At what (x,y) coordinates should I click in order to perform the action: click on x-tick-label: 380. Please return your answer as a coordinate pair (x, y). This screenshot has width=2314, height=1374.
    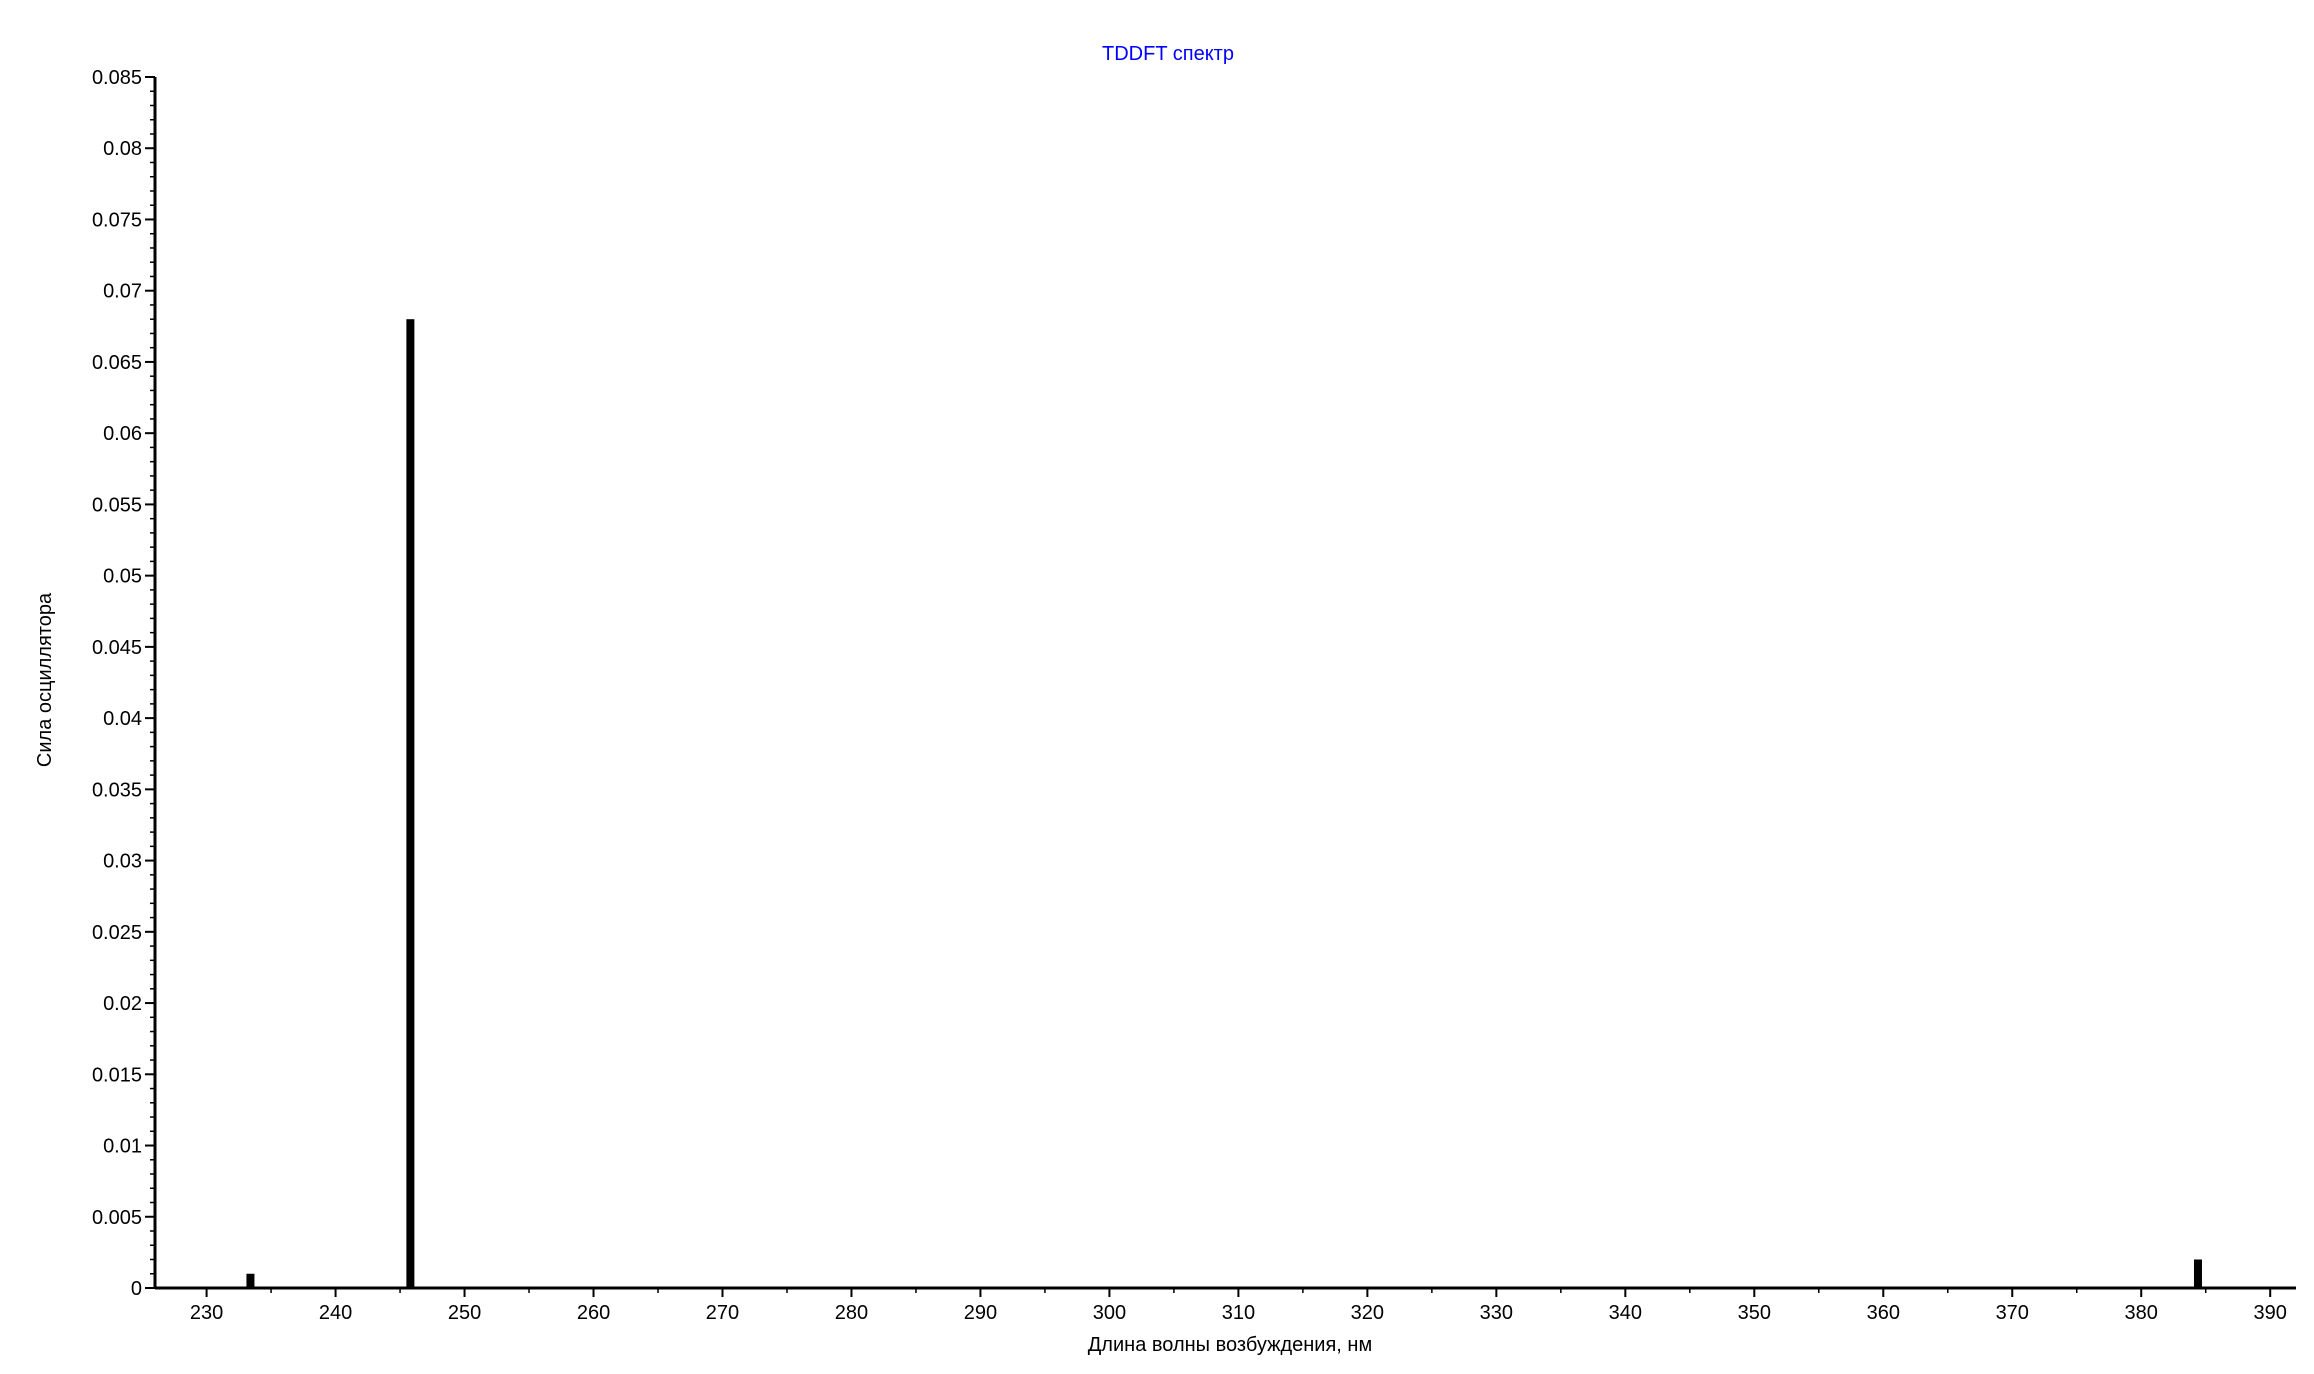
    Looking at the image, I should click on (2141, 1313).